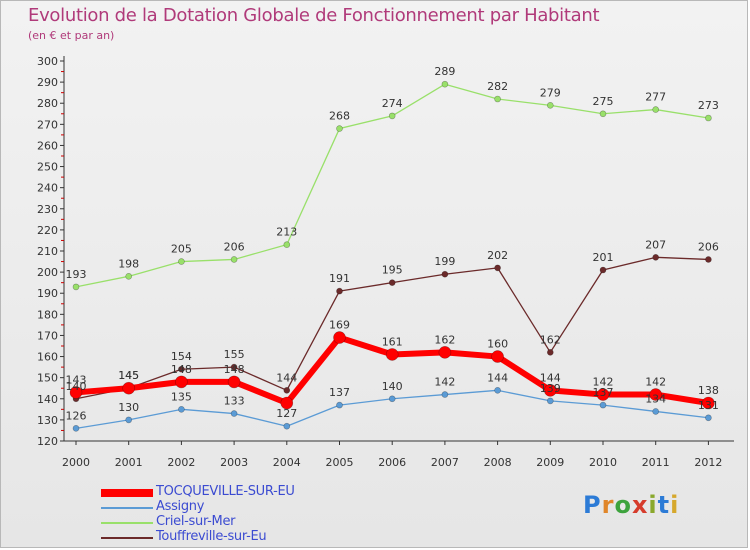 The image size is (750, 550). I want to click on y-tick-label: 180, so click(47, 314).